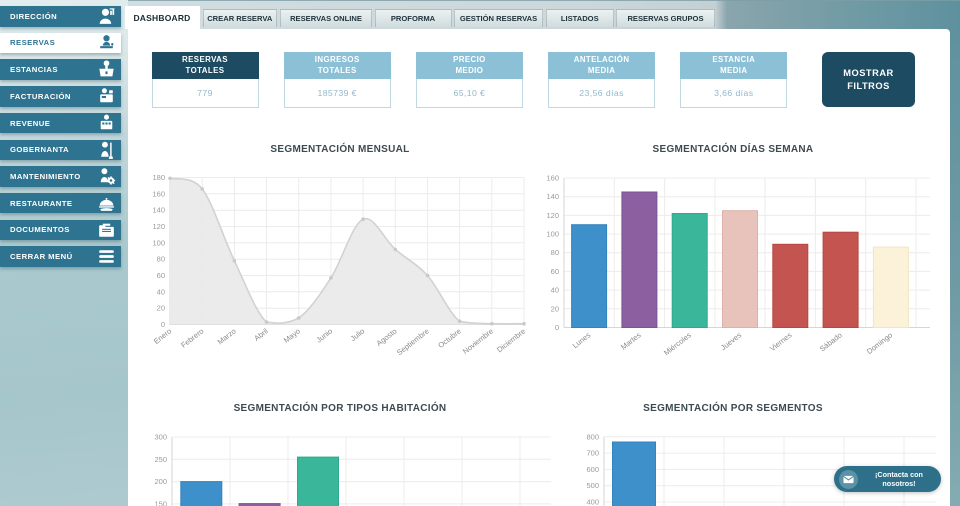  What do you see at coordinates (731, 341) in the screenshot?
I see `svg-text: Jueves` at bounding box center [731, 341].